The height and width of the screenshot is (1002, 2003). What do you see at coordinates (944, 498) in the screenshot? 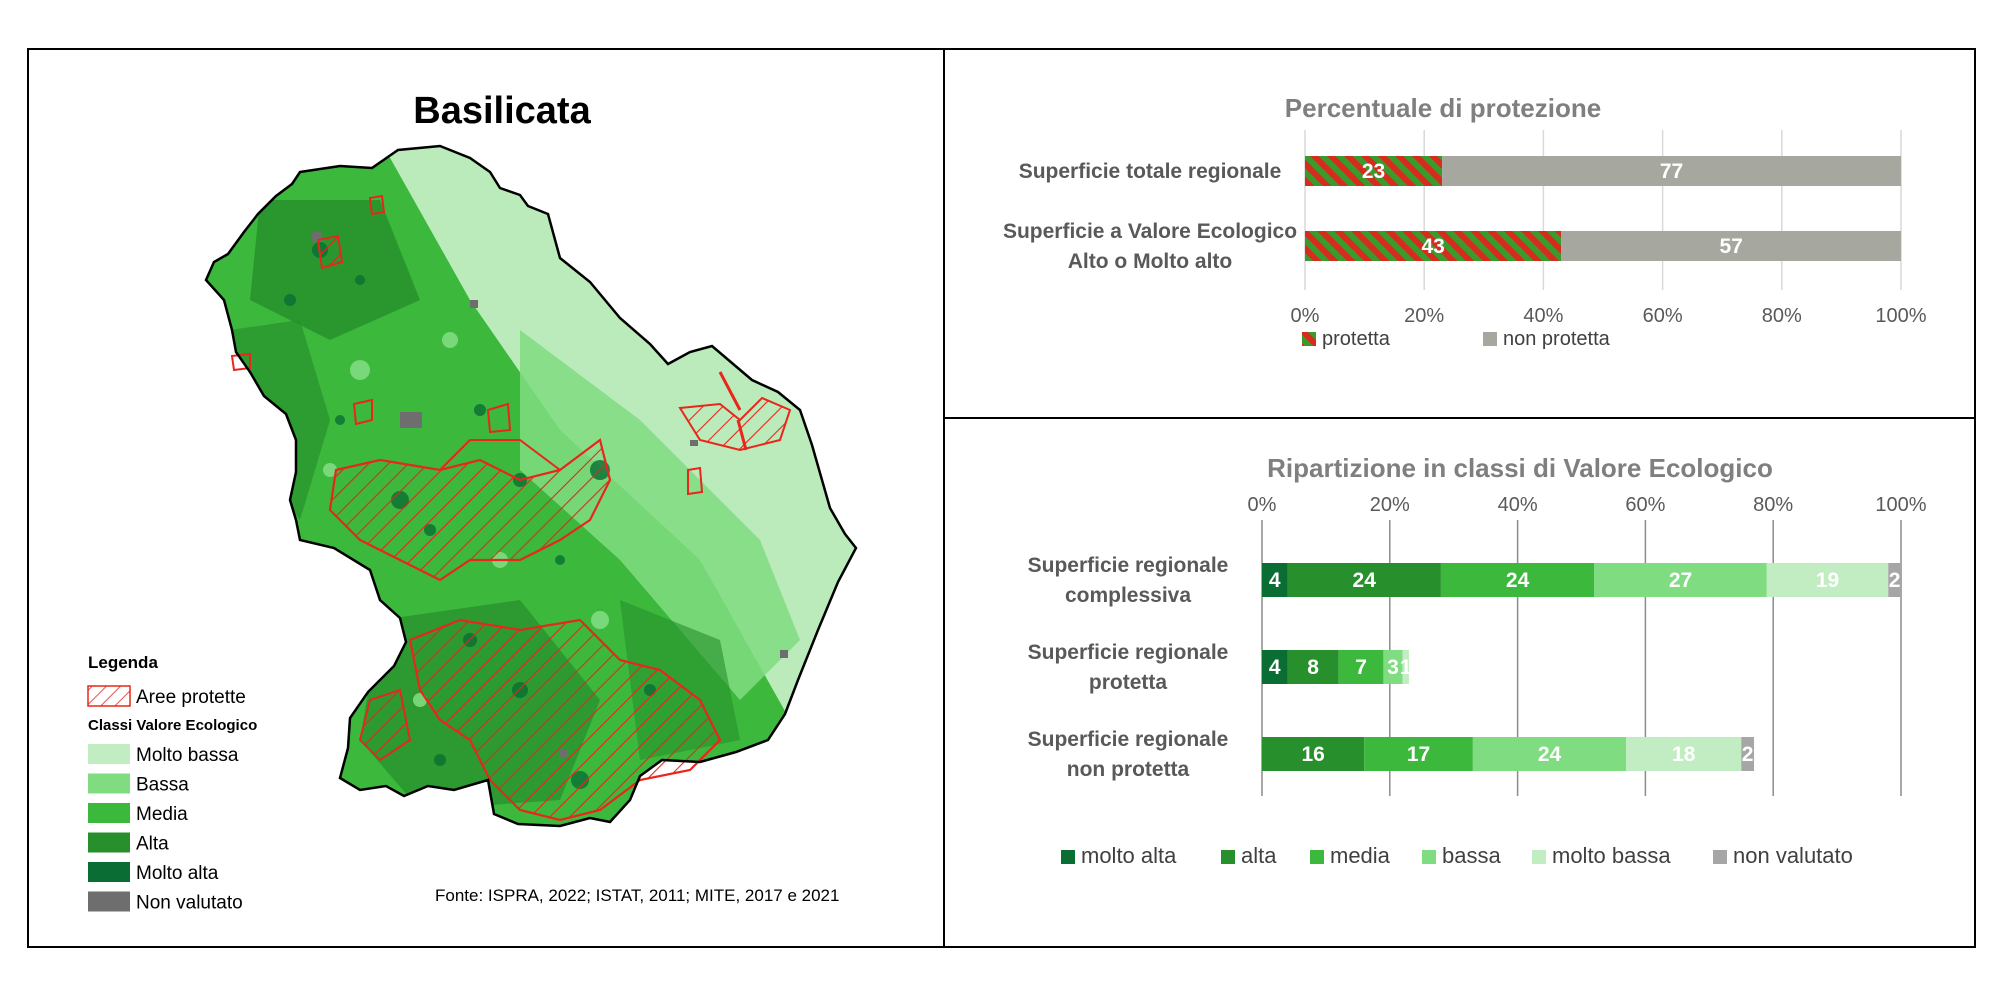
I see `panel-divider-vertical` at bounding box center [944, 498].